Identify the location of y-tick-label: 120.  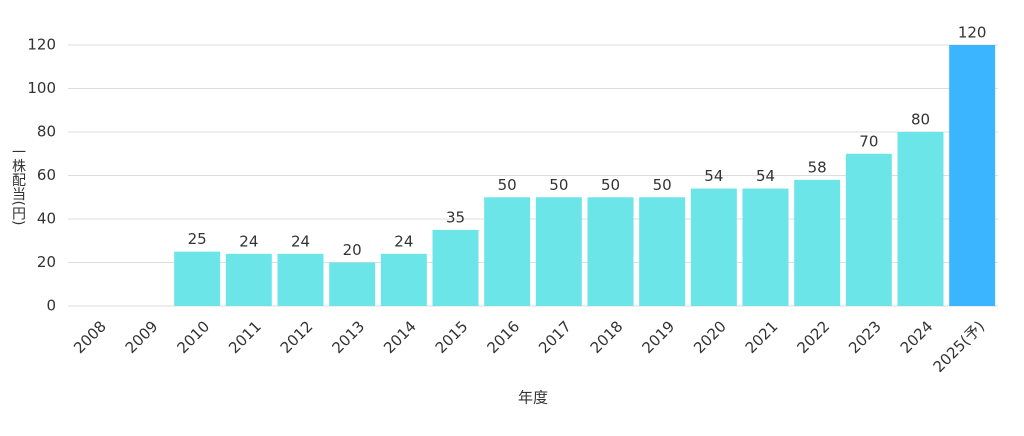
(41, 45).